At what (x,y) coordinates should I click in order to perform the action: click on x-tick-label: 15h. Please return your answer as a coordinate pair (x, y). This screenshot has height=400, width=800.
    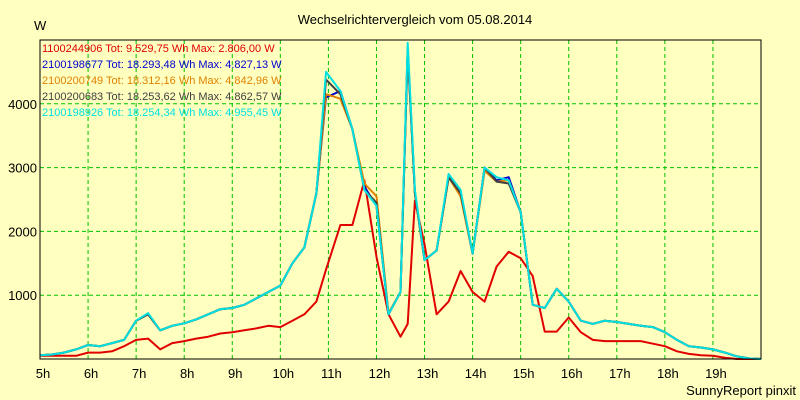
    Looking at the image, I should click on (524, 373).